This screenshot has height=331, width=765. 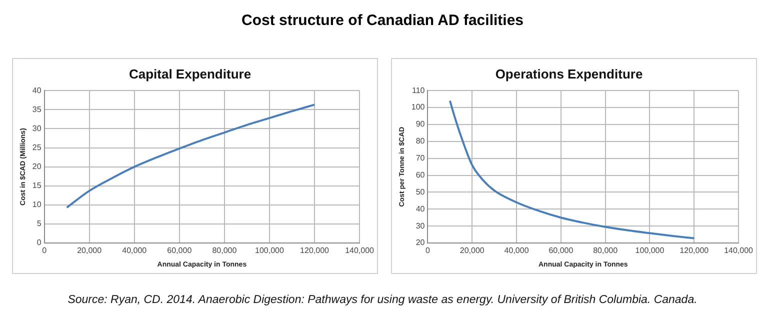 What do you see at coordinates (190, 74) in the screenshot?
I see `chart-title: Capital Expenditure` at bounding box center [190, 74].